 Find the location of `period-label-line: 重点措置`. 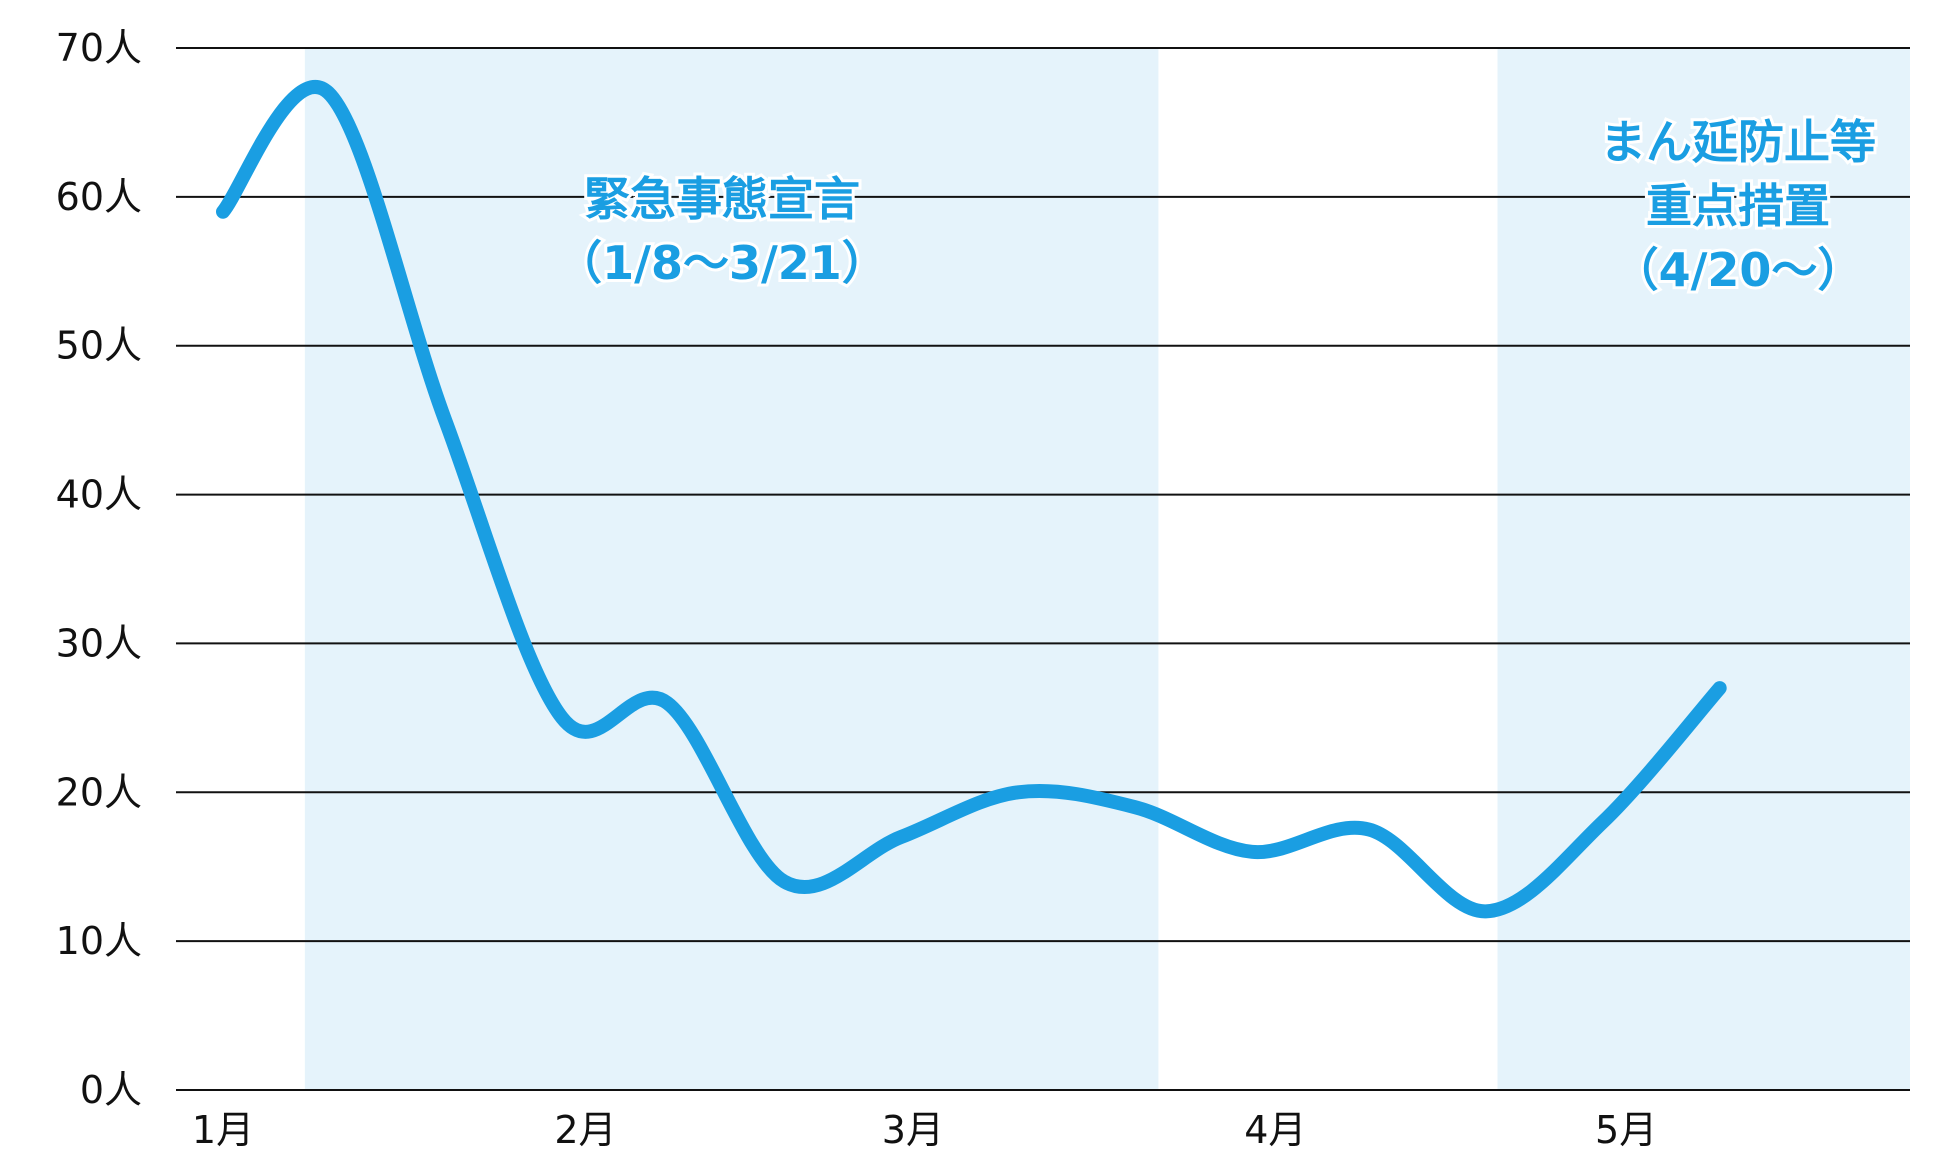

period-label-line: 重点措置 is located at coordinates (1738, 206).